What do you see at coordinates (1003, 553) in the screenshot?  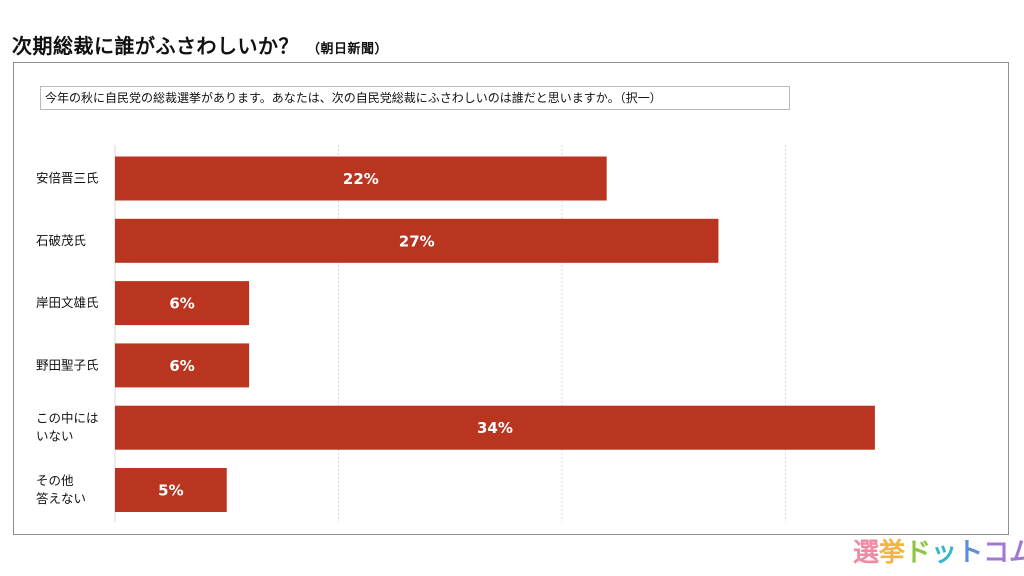 I see `logo-char: コム` at bounding box center [1003, 553].